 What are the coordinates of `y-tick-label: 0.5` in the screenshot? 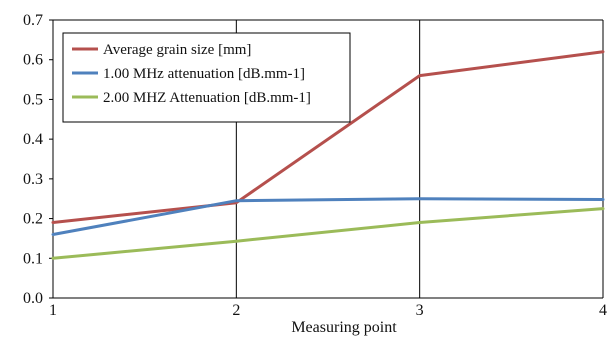 It's located at (33, 99).